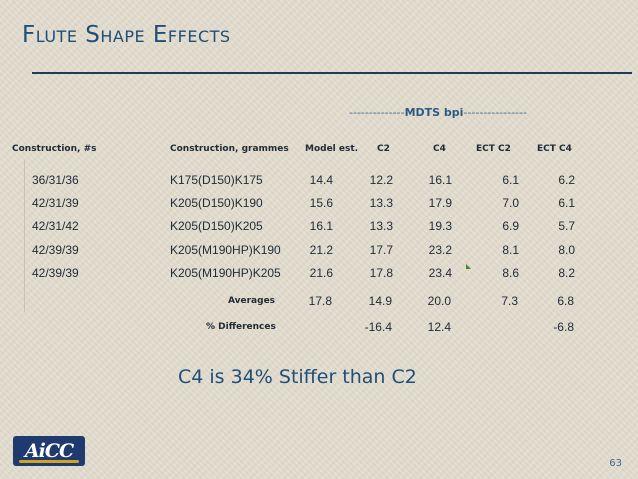 Image resolution: width=638 pixels, height=479 pixels. I want to click on differences-ect-c4: -6.8, so click(563, 327).